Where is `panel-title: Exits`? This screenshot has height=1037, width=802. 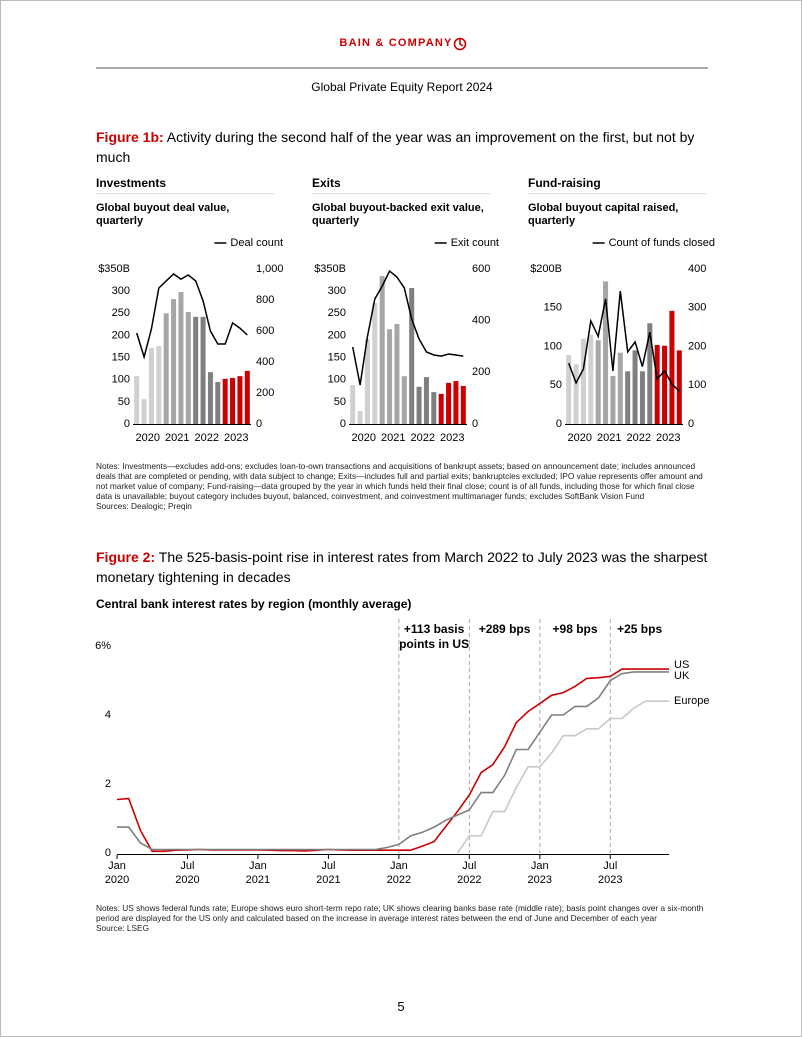
panel-title: Exits is located at coordinates (401, 185).